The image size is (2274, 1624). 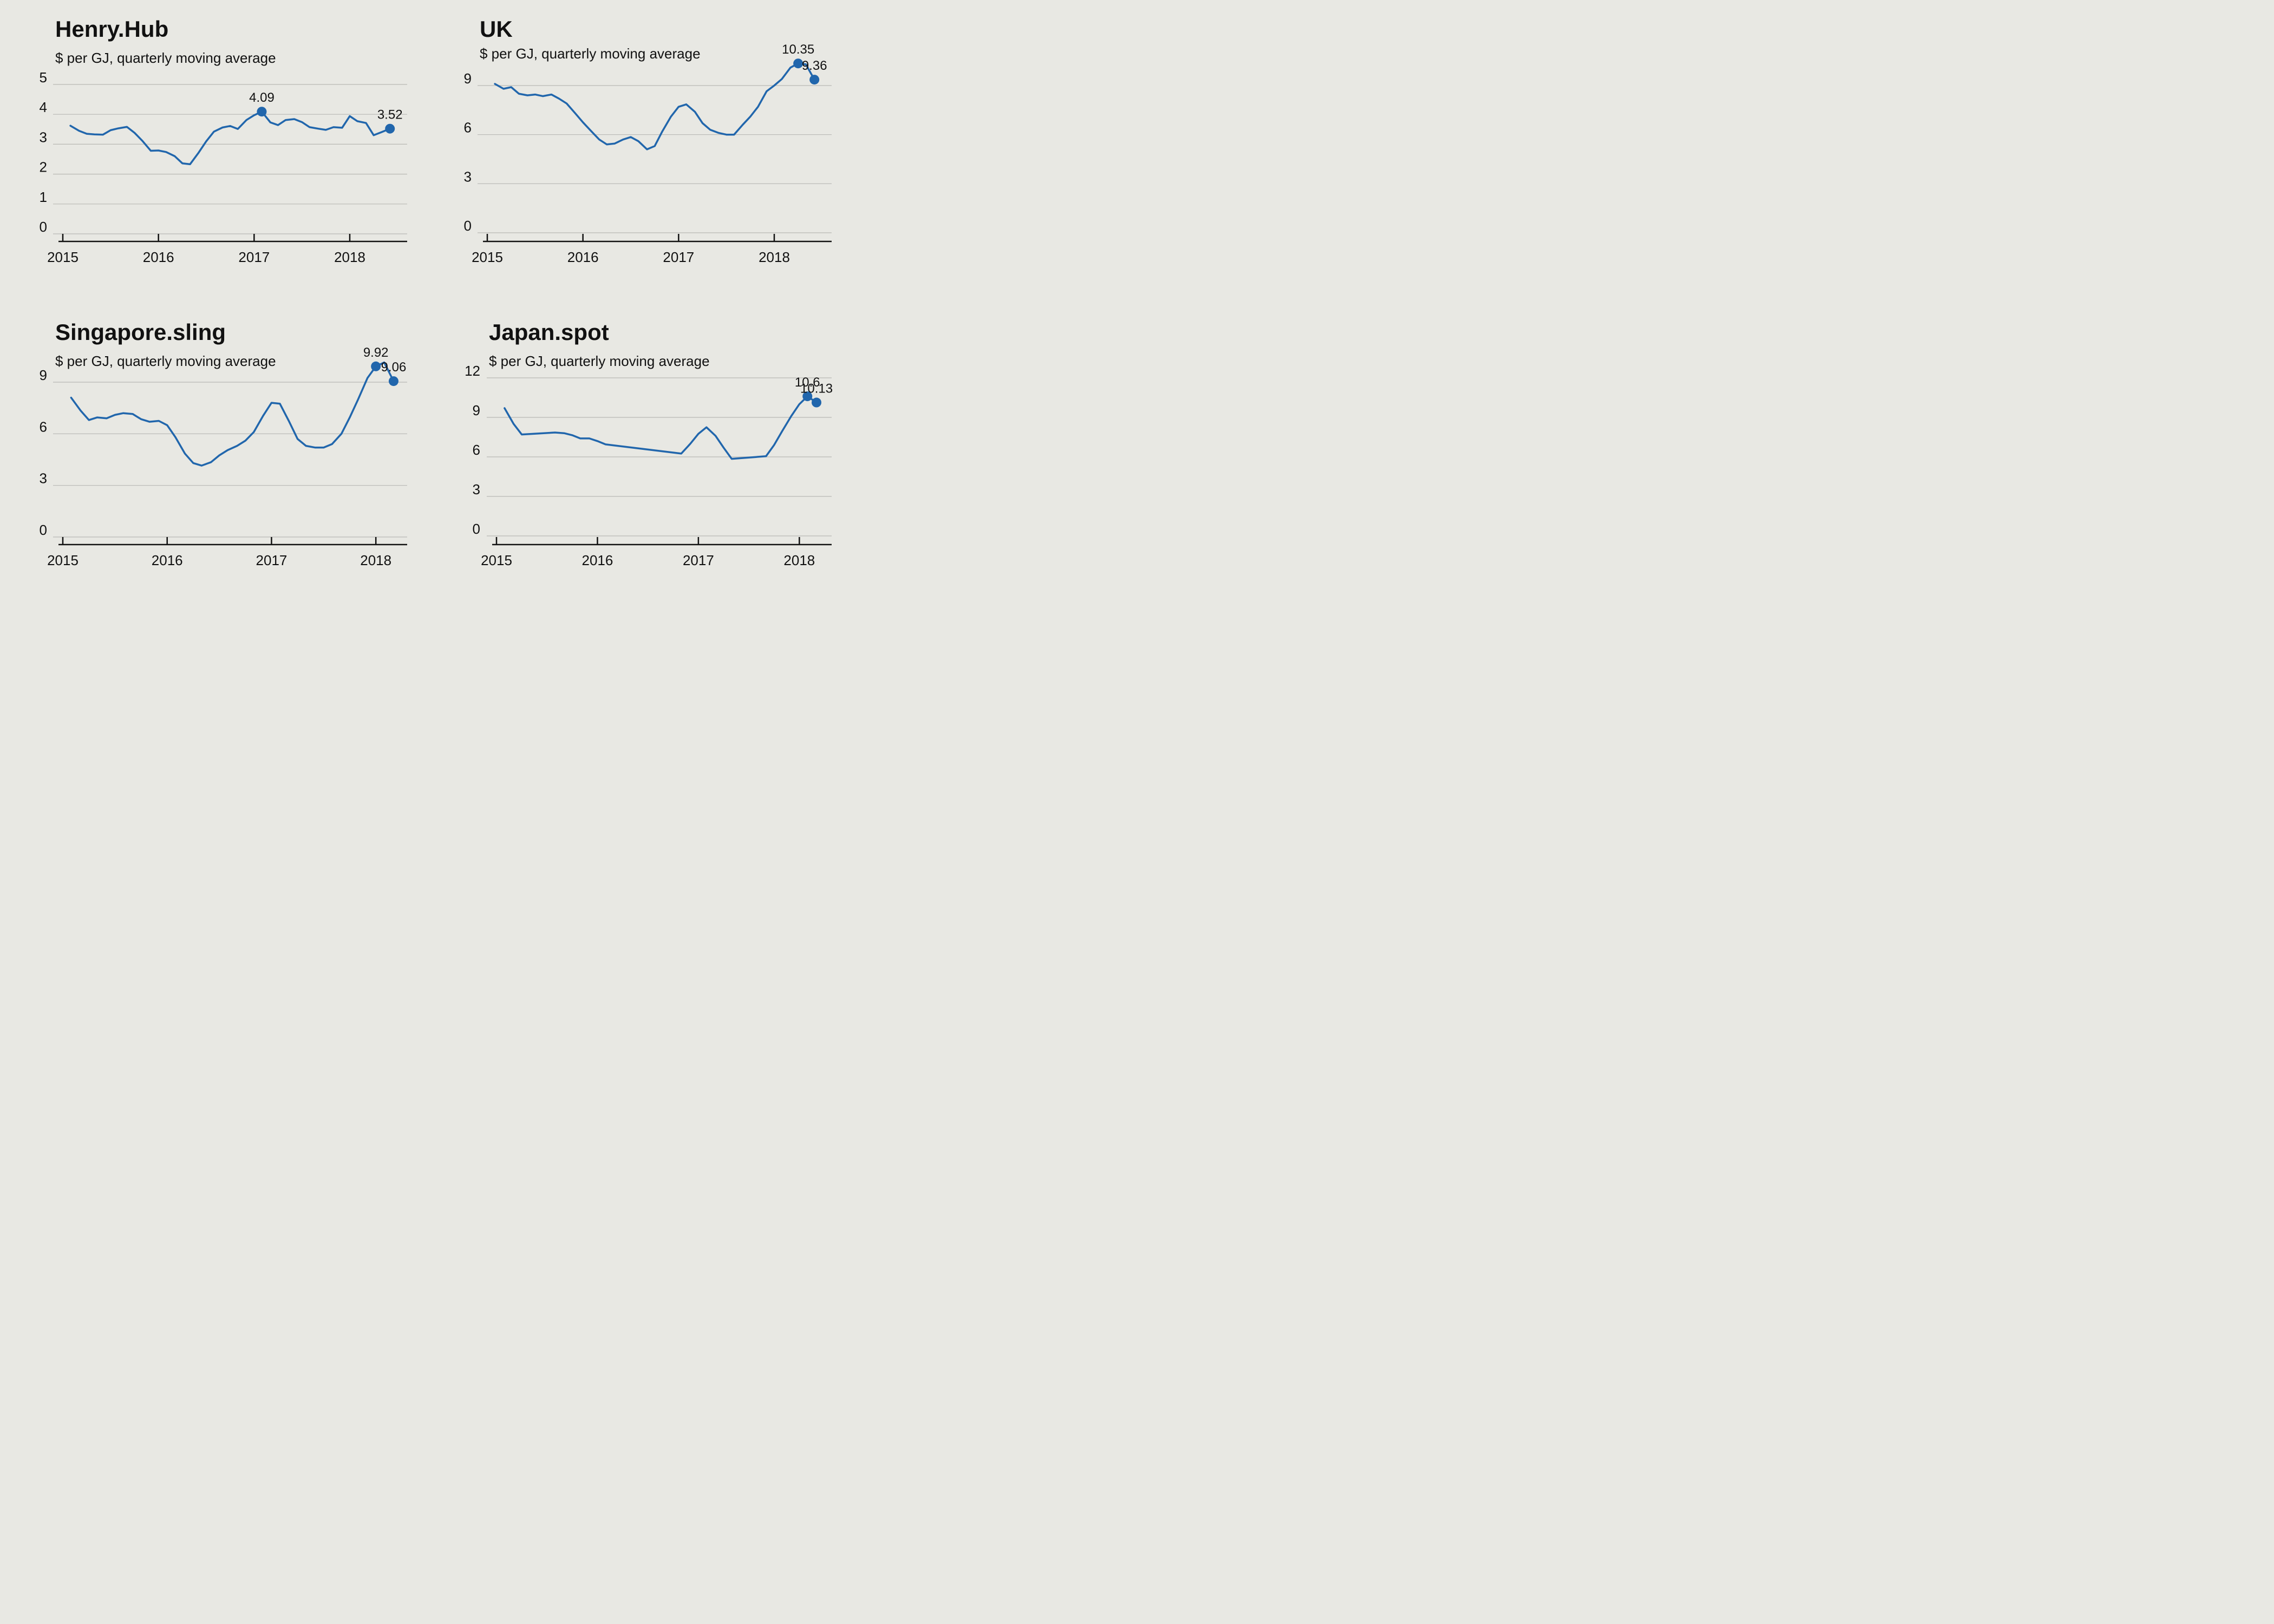 What do you see at coordinates (376, 353) in the screenshot?
I see `data-label: 9.92` at bounding box center [376, 353].